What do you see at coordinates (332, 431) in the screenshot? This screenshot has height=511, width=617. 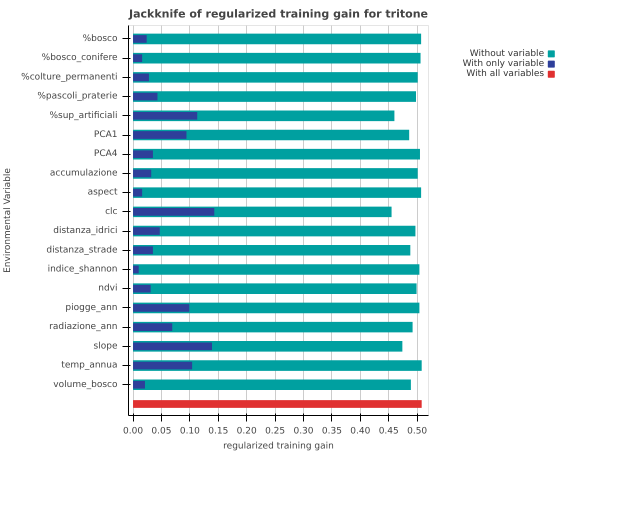 I see `x-tick-label: 0.35` at bounding box center [332, 431].